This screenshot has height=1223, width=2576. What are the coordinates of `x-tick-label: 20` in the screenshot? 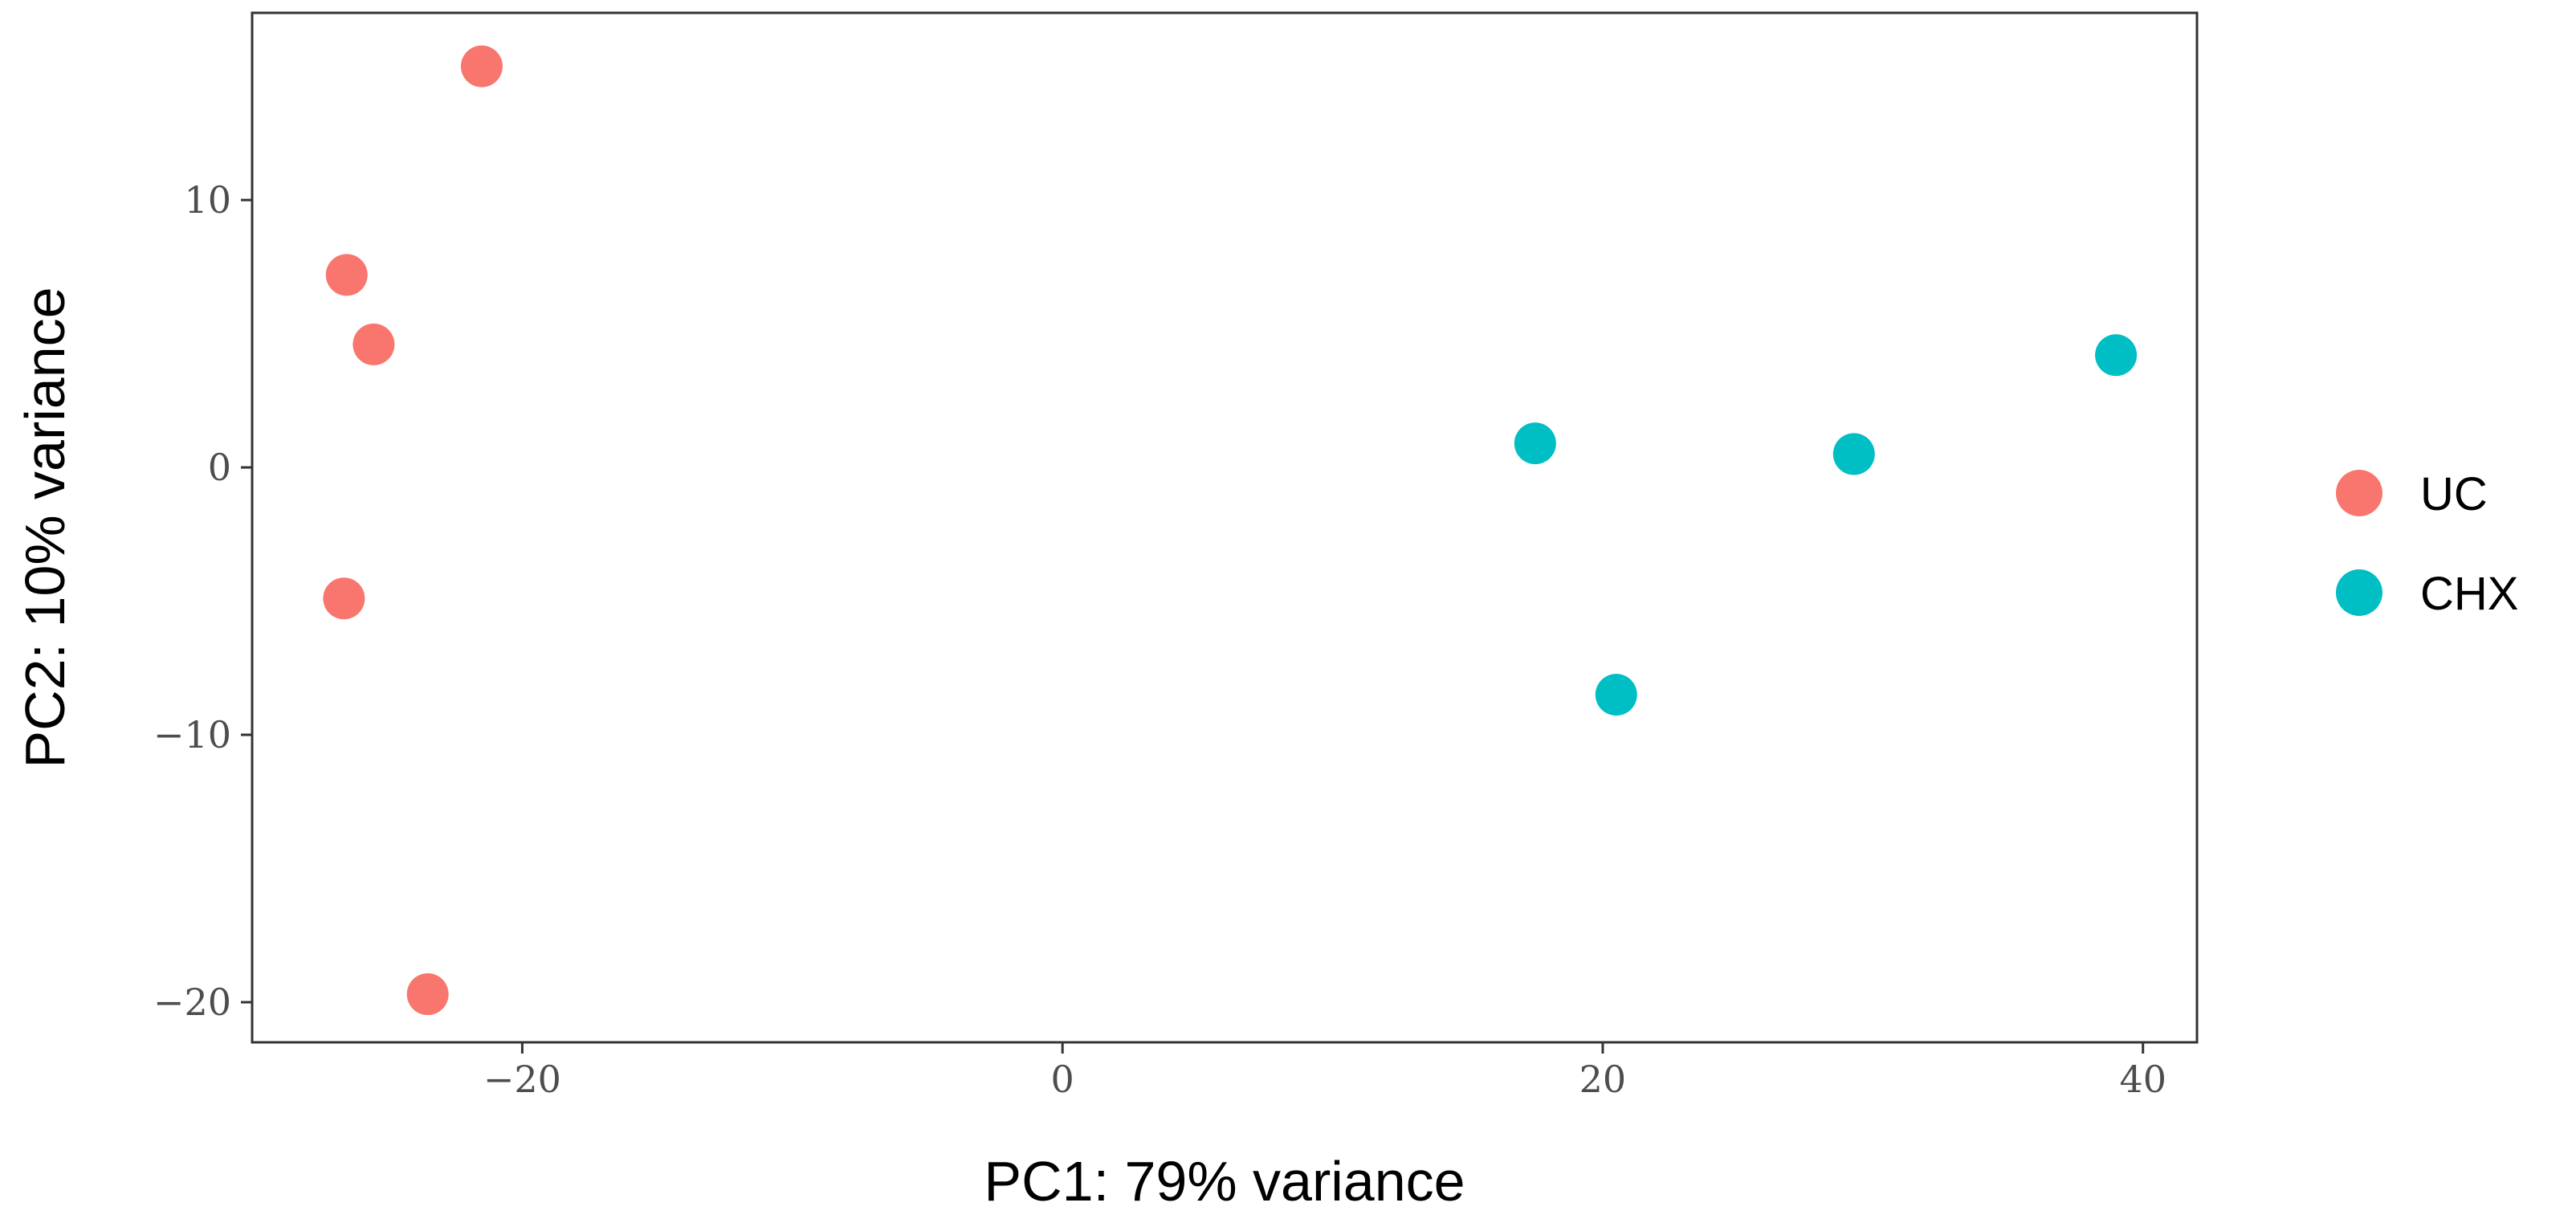 It's located at (1603, 1079).